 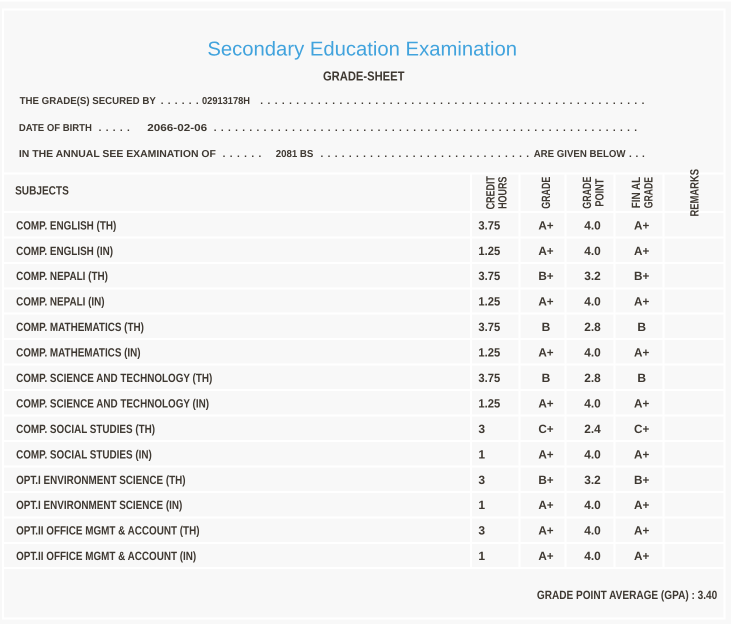 I want to click on svg-text: REMARKS, so click(x=694, y=193).